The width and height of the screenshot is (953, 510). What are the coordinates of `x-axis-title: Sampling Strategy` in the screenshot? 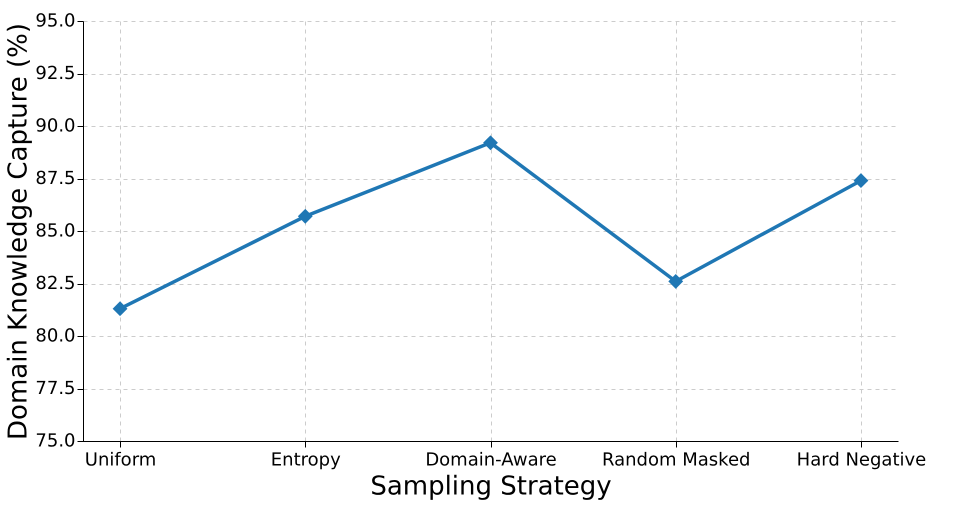 It's located at (491, 487).